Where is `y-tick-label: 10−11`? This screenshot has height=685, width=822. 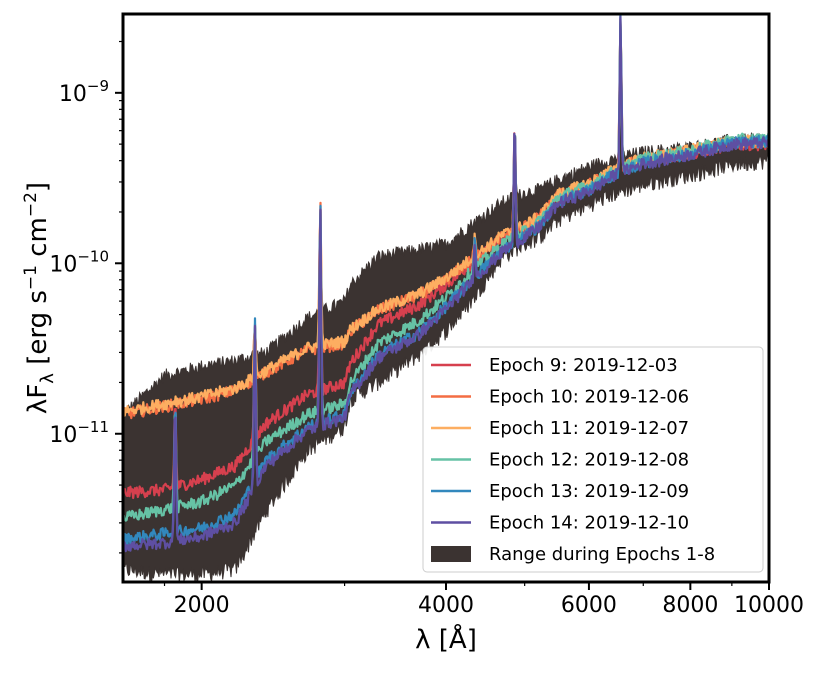 y-tick-label: 10−11 is located at coordinates (79, 433).